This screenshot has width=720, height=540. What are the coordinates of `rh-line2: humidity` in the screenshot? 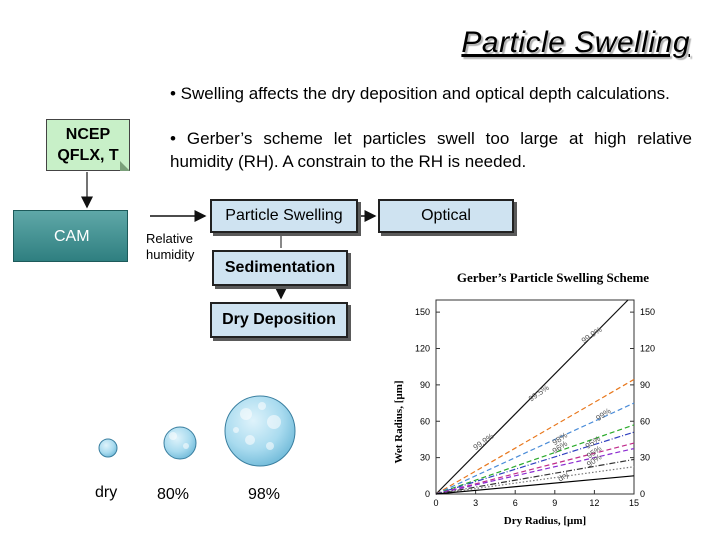 It's located at (170, 254).